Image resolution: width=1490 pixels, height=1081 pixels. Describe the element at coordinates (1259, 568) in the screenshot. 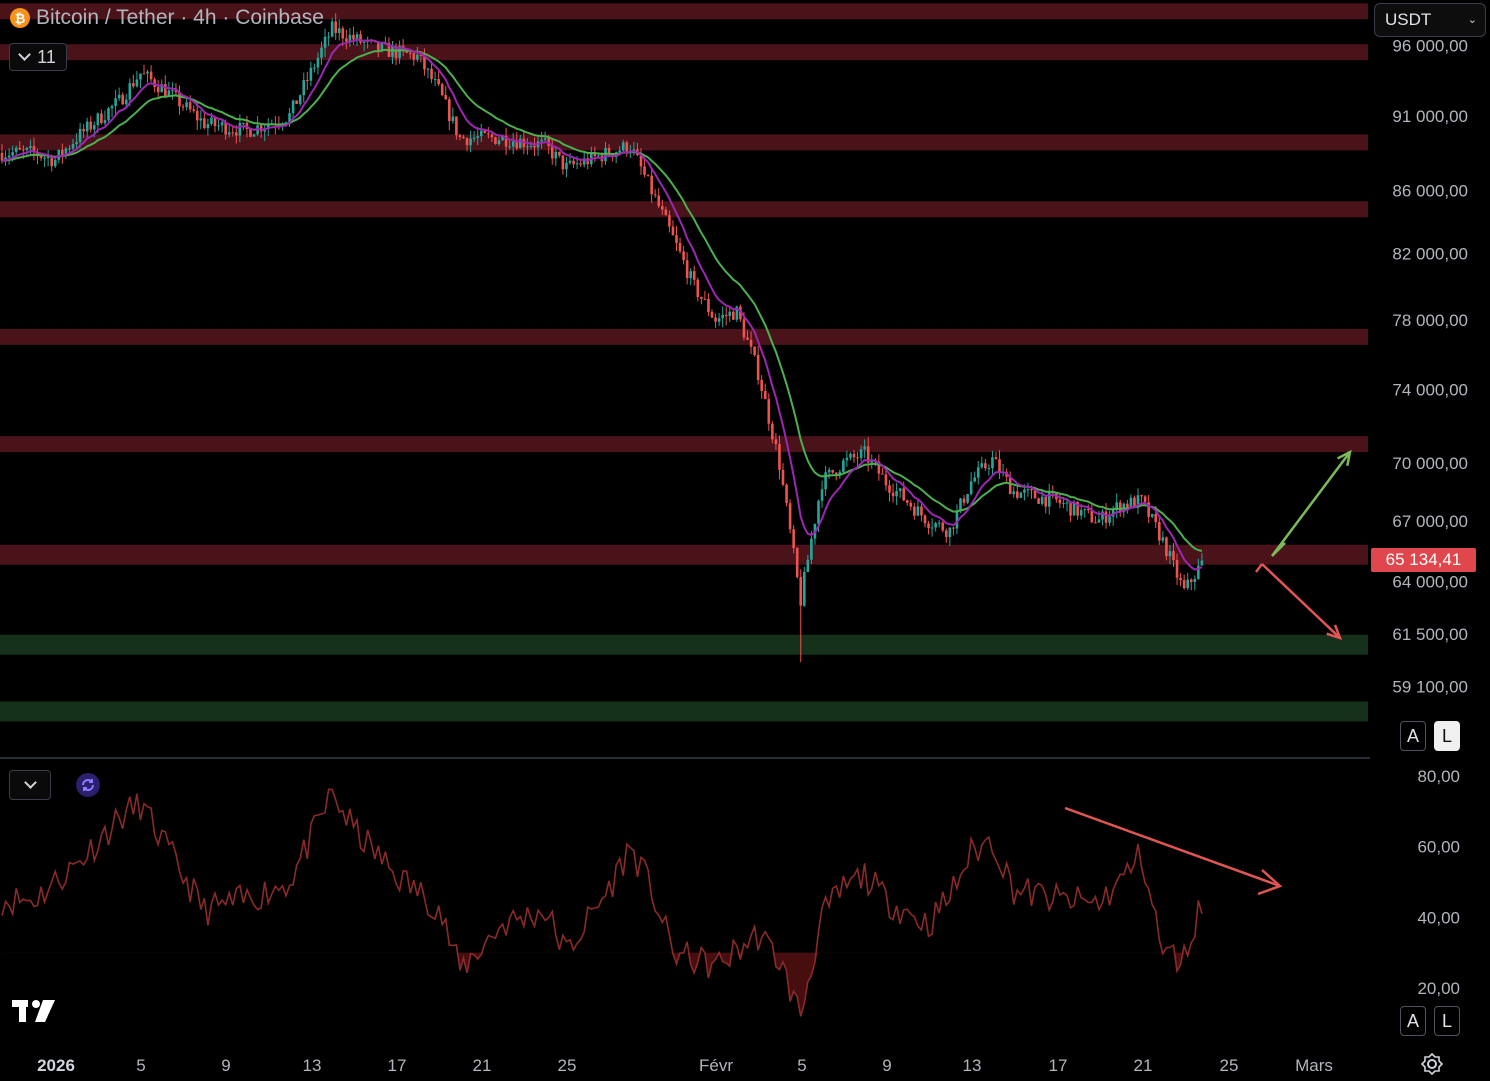

I see `bearish-arrow-tail` at that location.